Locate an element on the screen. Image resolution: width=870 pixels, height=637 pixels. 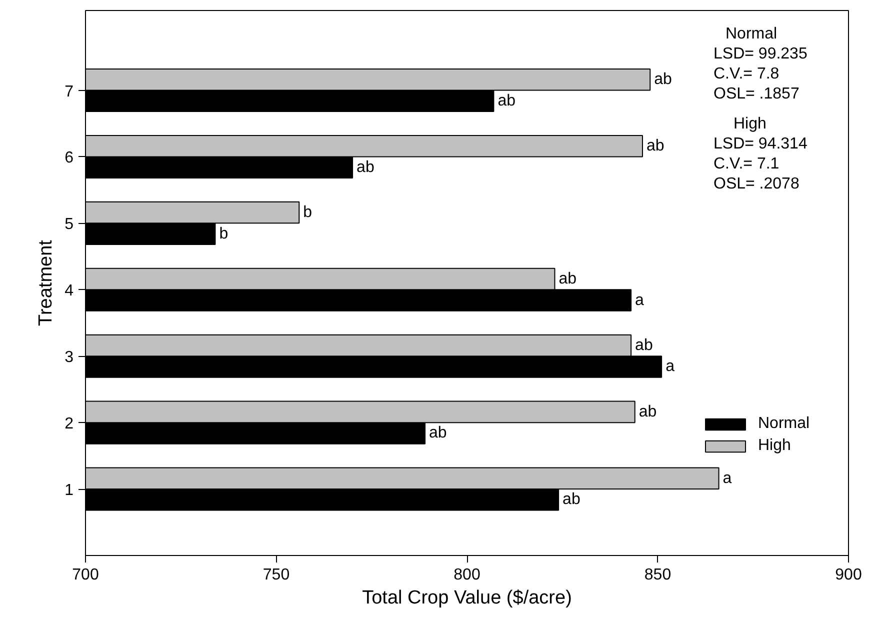
y-tick-label: 3 is located at coordinates (69, 357).